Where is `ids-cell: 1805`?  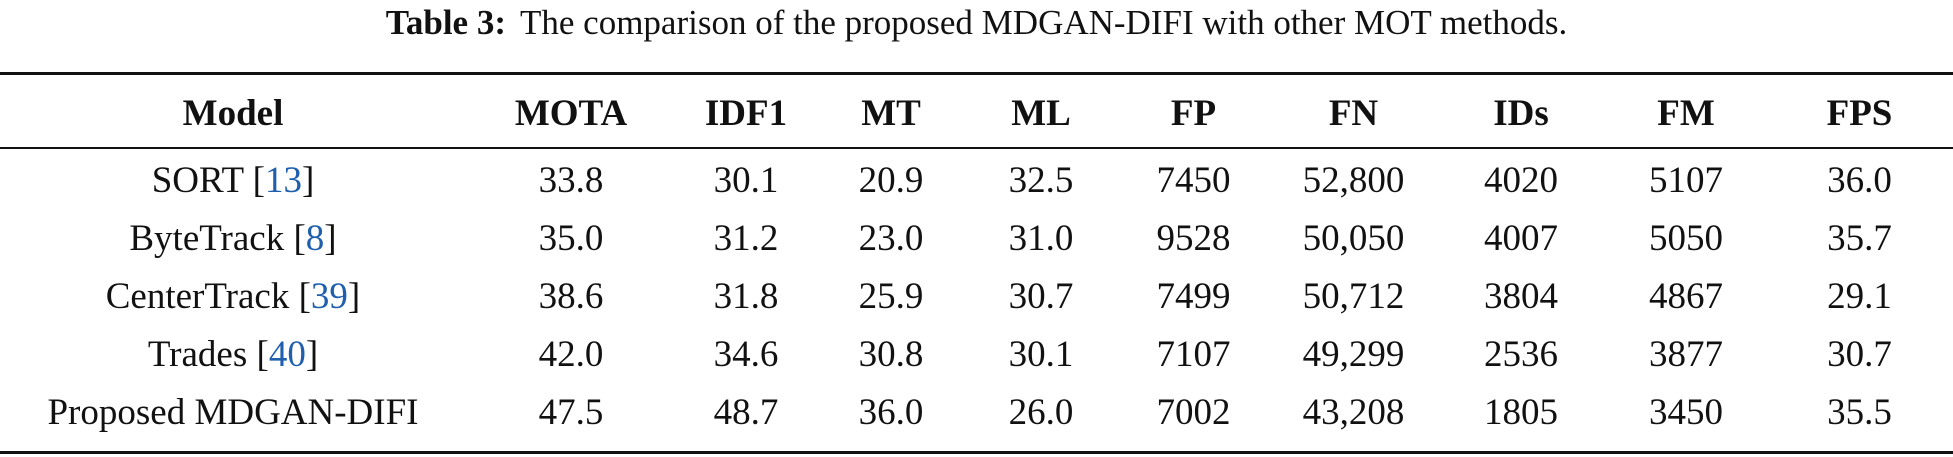
ids-cell: 1805 is located at coordinates (1521, 412).